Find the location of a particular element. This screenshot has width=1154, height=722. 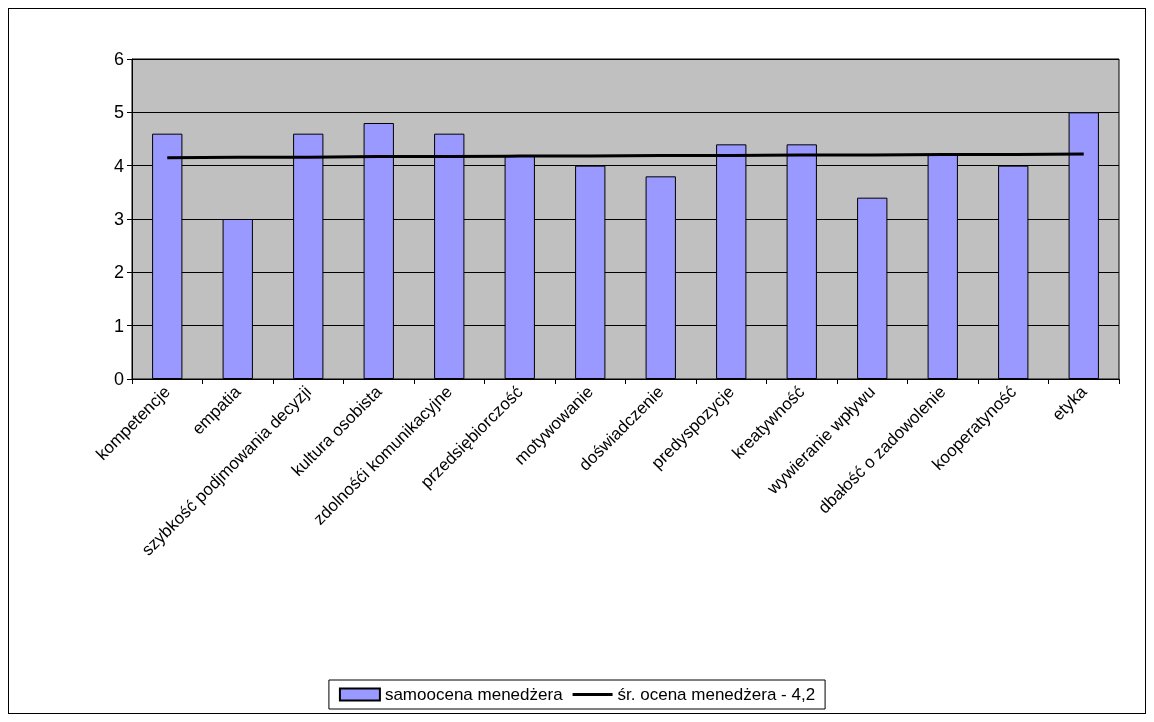

legend-label: śr. ocena menedżera - 4,2 is located at coordinates (716, 694).